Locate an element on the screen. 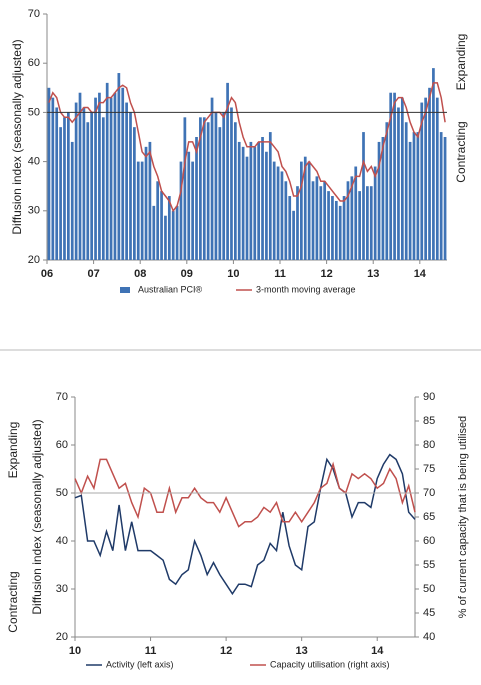 The height and width of the screenshot is (685, 481). y2-tick-label: 65 is located at coordinates (429, 517).